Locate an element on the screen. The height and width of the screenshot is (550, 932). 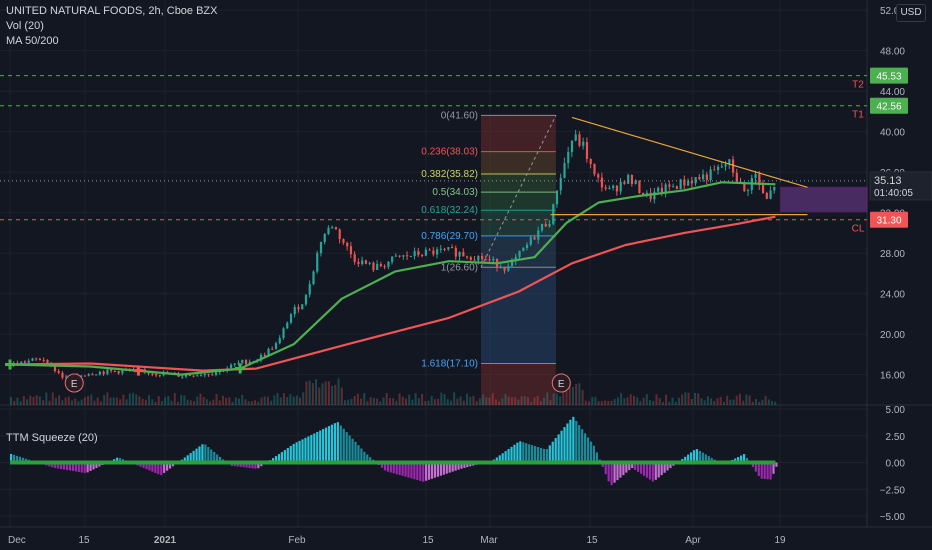
level-badge-text-t2: 45.53 is located at coordinates (888, 77).